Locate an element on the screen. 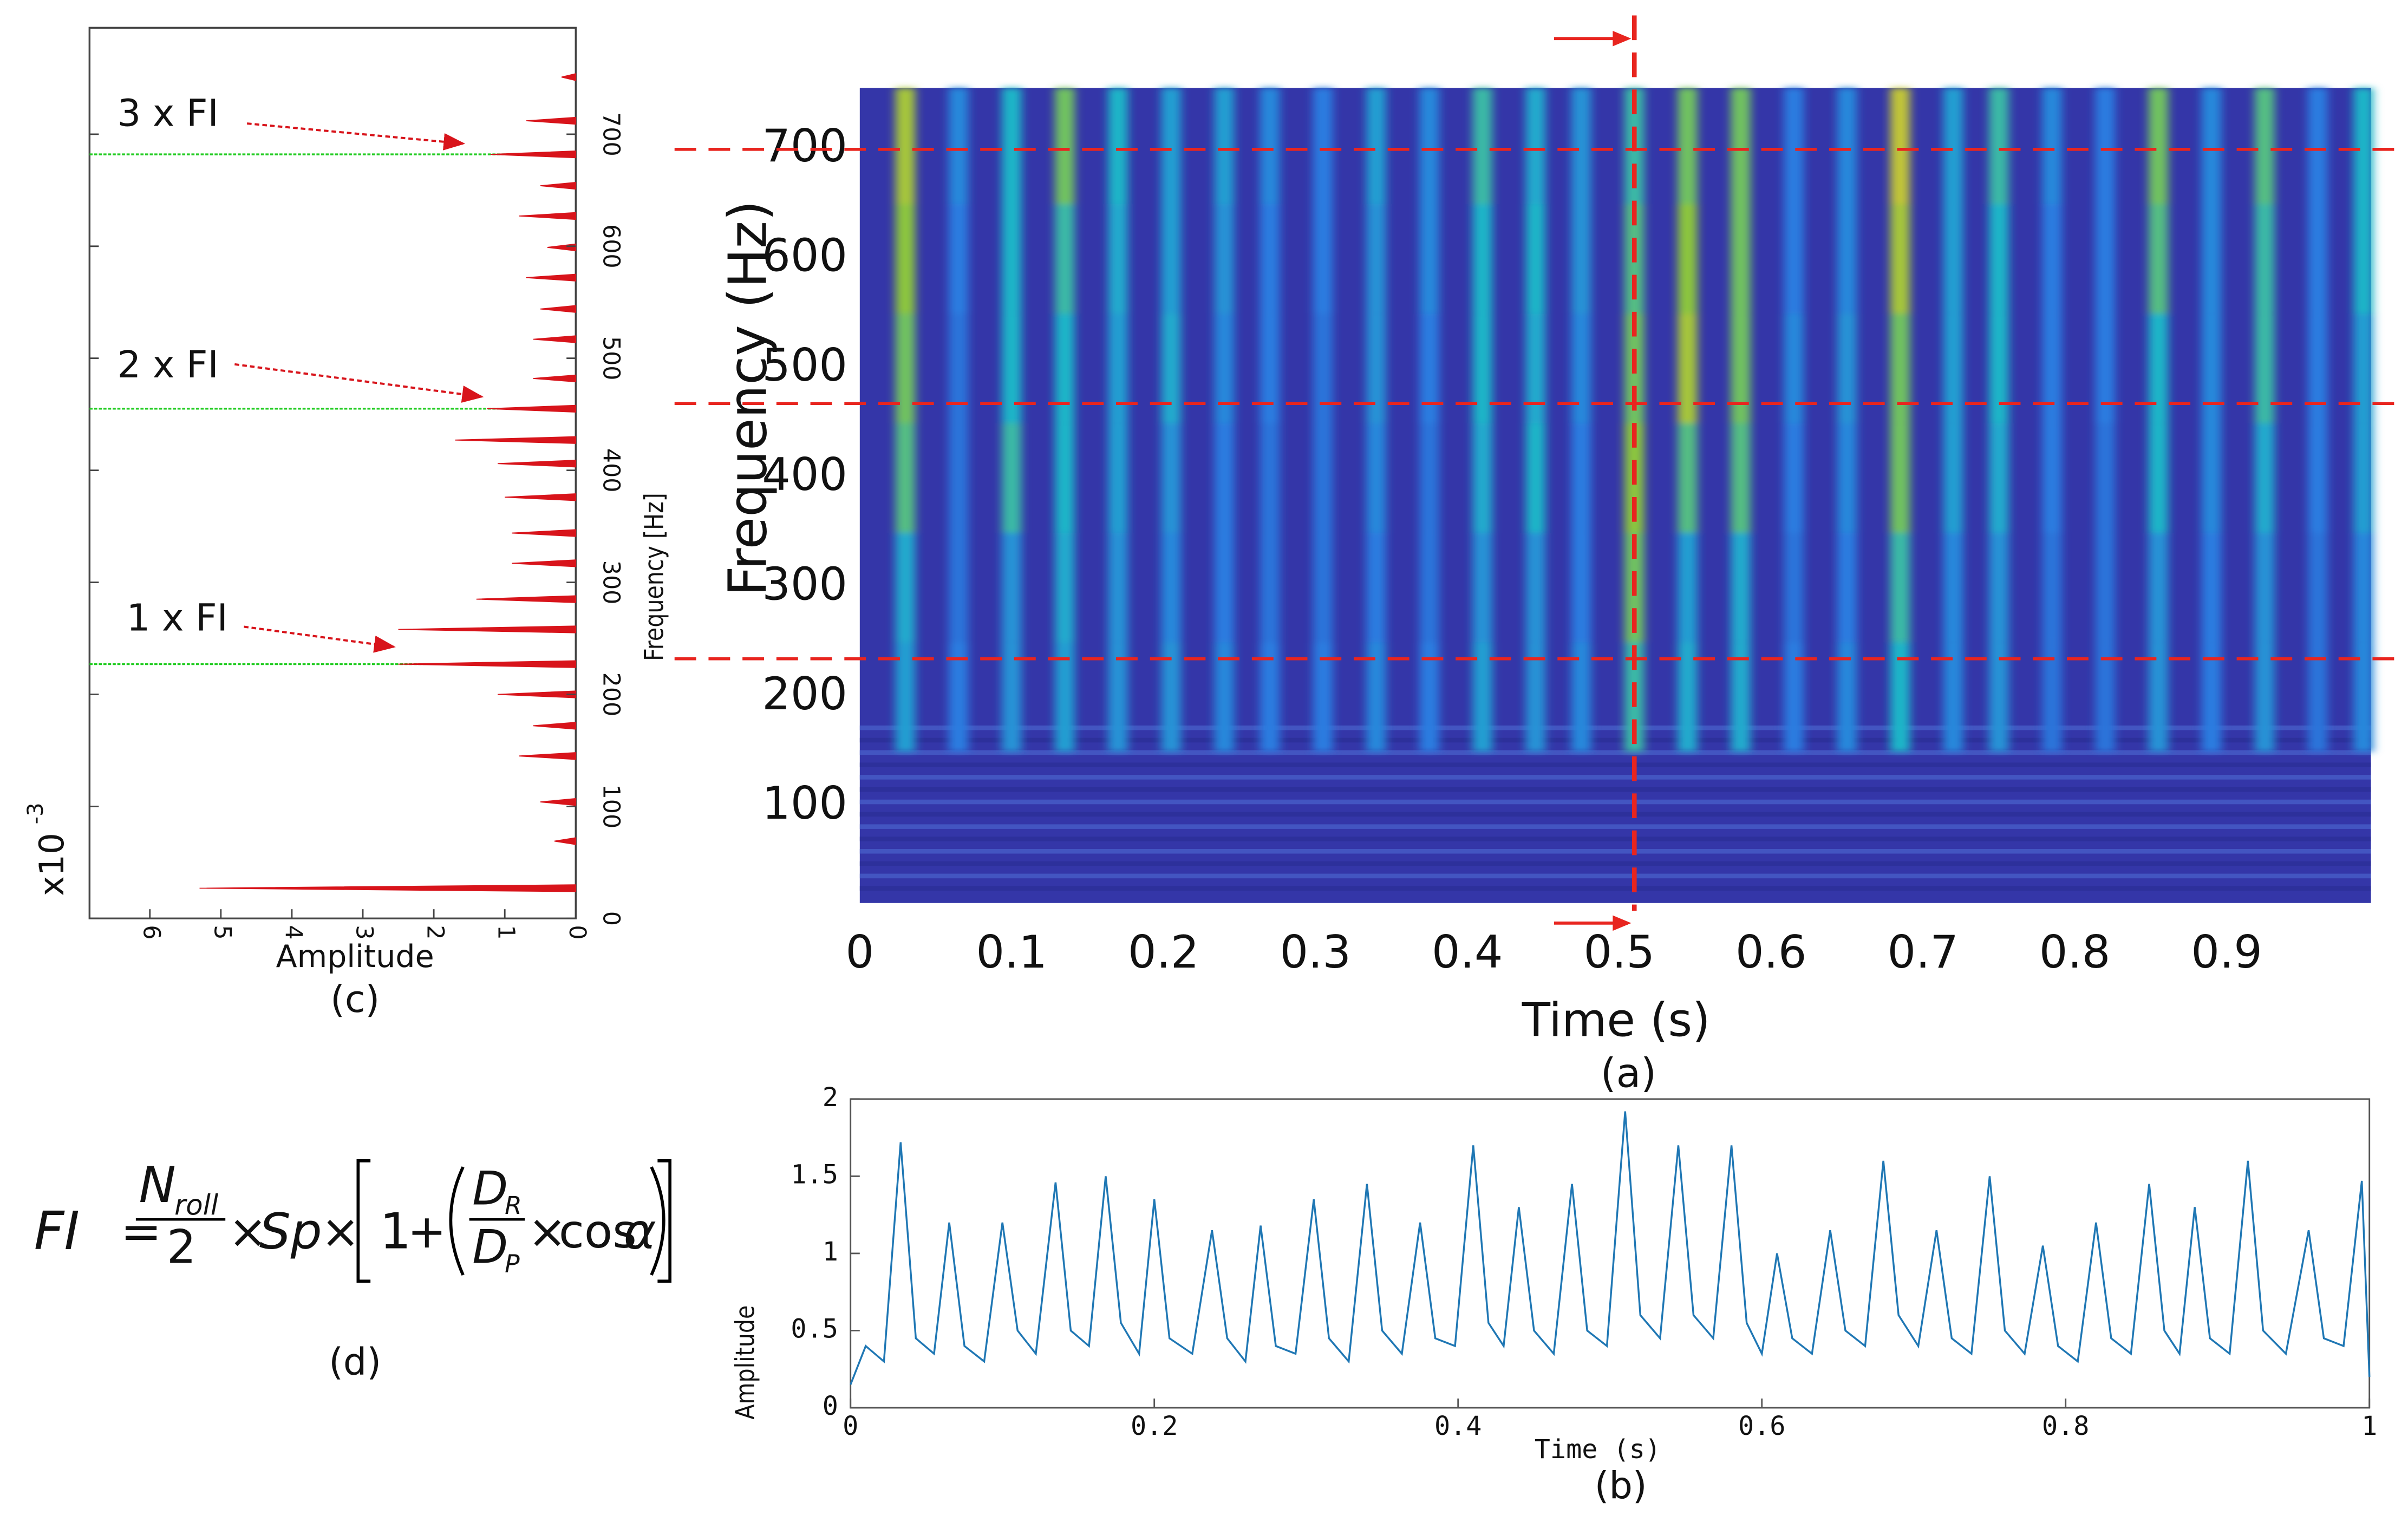 This screenshot has width=2408, height=1522. x-tick-label: 0.5 is located at coordinates (1618, 952).